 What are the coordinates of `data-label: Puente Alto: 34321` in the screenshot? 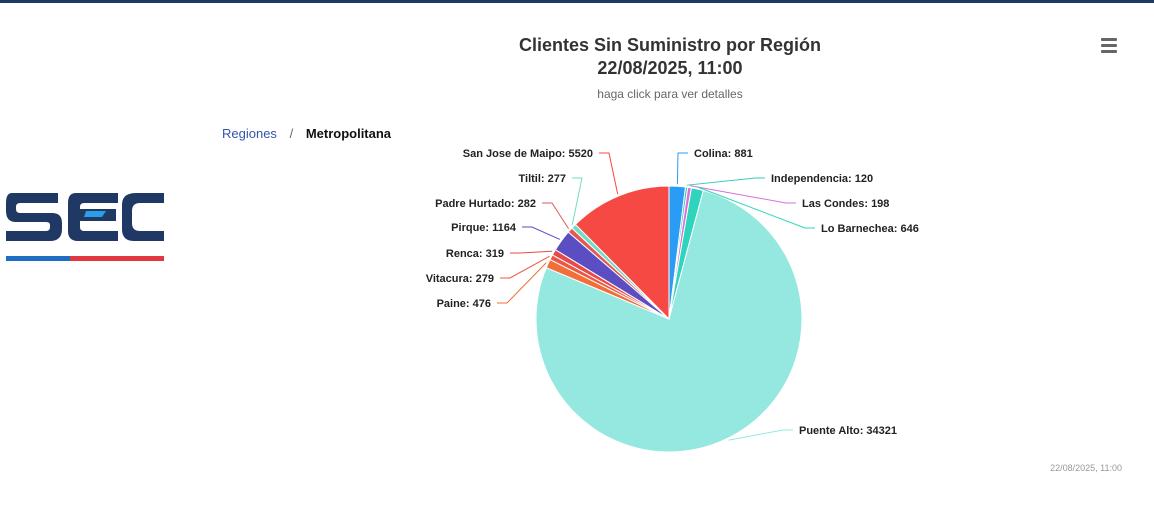 It's located at (848, 431).